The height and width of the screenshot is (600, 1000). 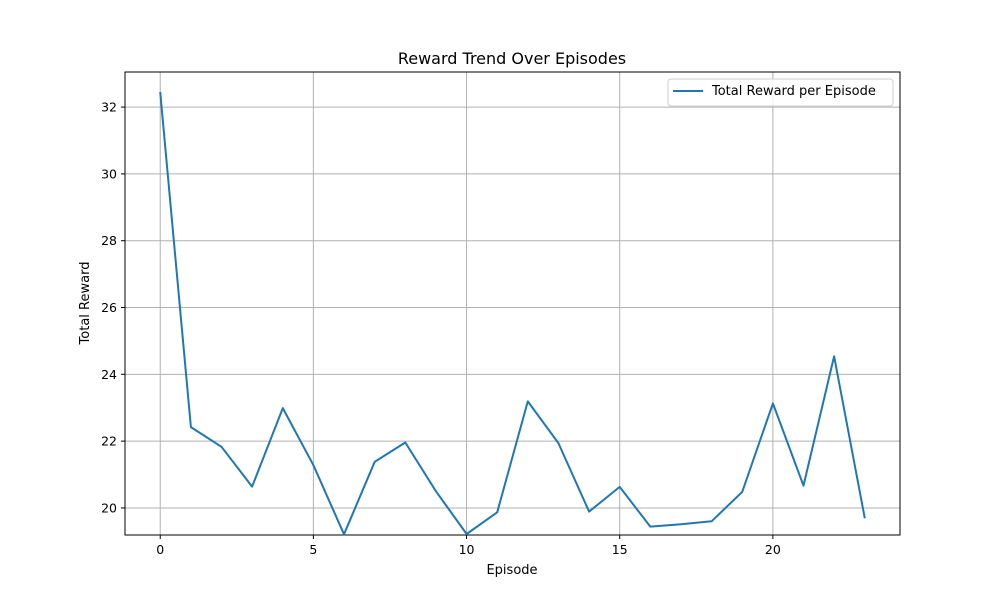 I want to click on y-axis-label: Total Reward, so click(x=85, y=304).